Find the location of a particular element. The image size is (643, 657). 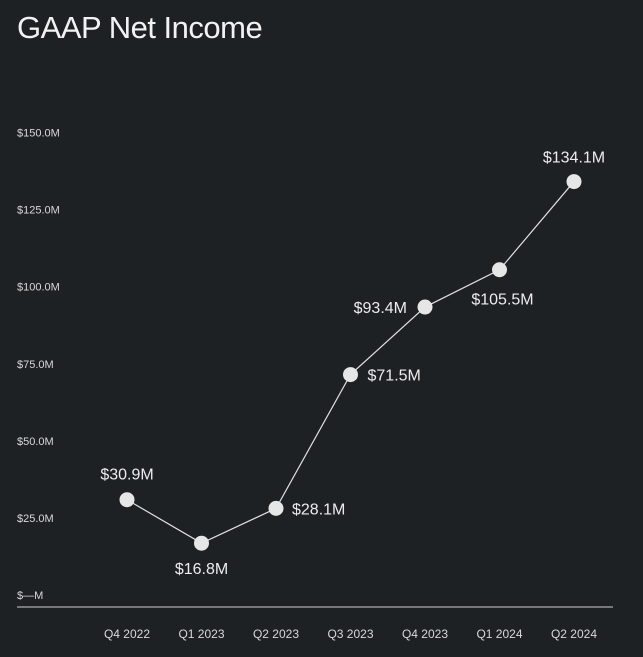

x-tick-label: Q1 2023 is located at coordinates (201, 634).